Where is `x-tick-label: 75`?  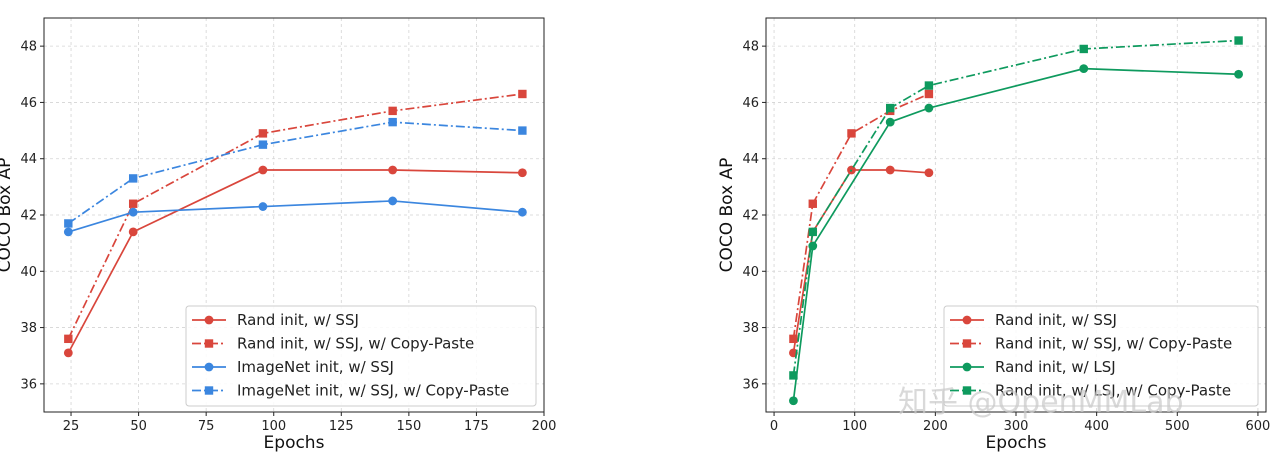 x-tick-label: 75 is located at coordinates (206, 426).